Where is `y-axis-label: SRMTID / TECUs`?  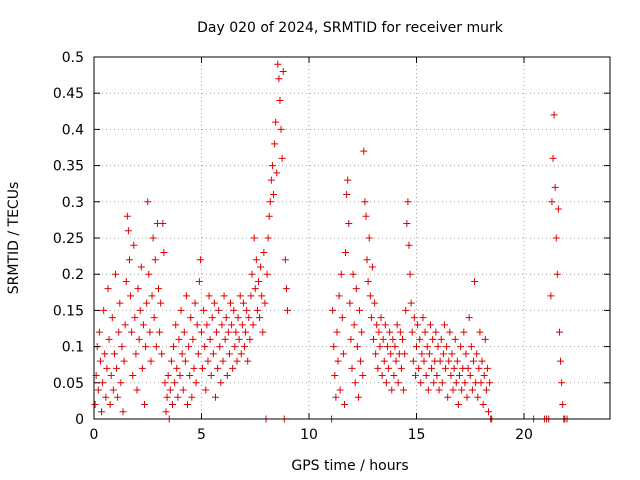
y-axis-label: SRMTID / TECUs is located at coordinates (14, 238).